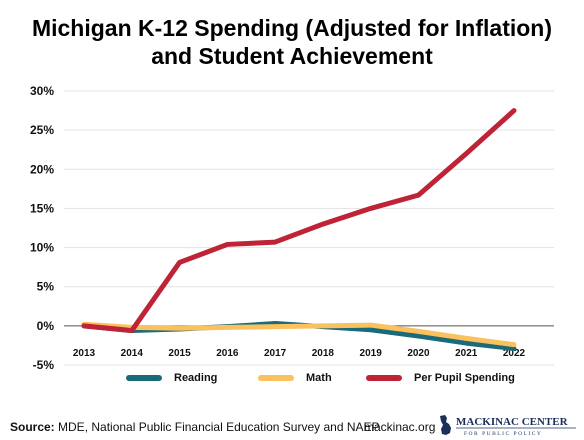 This screenshot has width=584, height=440. Describe the element at coordinates (42, 169) in the screenshot. I see `y-tick-label: 20%` at that location.